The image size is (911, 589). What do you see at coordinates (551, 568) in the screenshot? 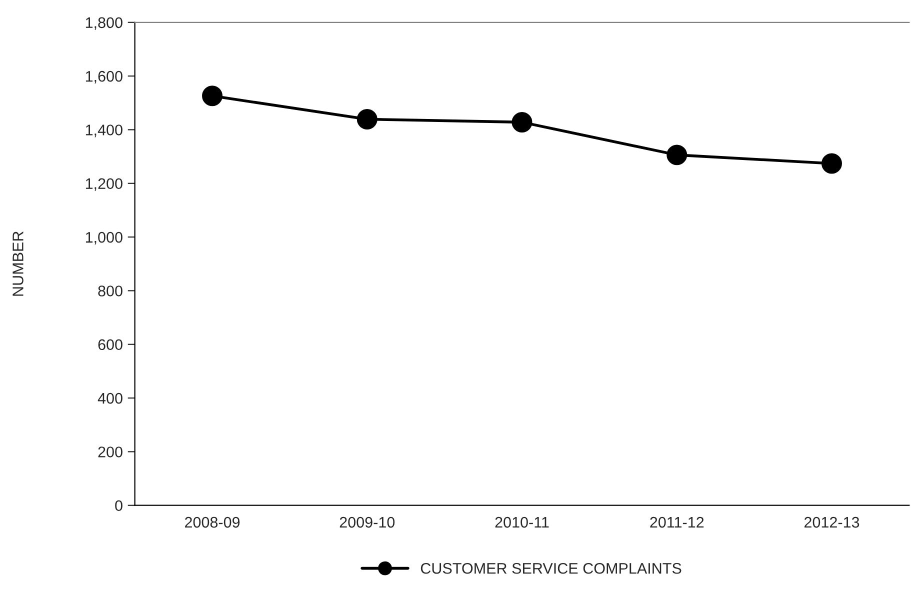
I see `legend-label: CUSTOMER SERVICE COMPLAINTS` at bounding box center [551, 568].